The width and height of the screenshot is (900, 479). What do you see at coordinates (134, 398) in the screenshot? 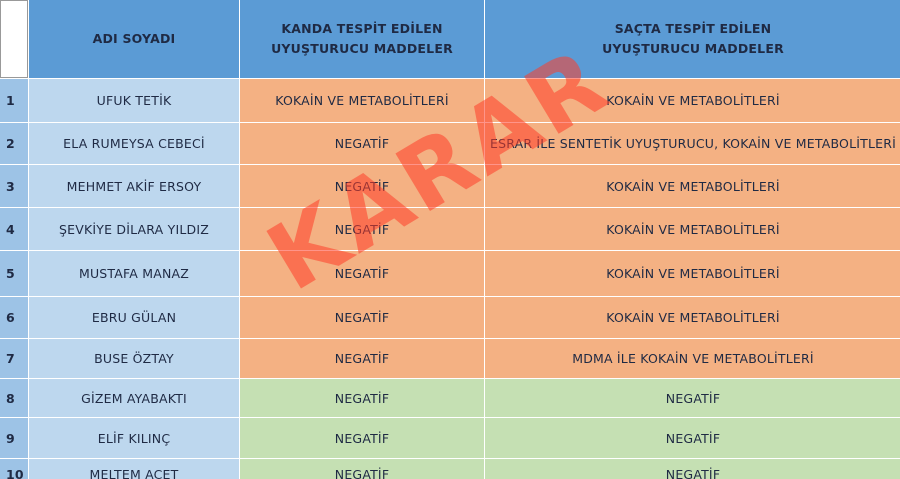
I see `name-cell: GİZEM AYABAKTI` at bounding box center [134, 398].